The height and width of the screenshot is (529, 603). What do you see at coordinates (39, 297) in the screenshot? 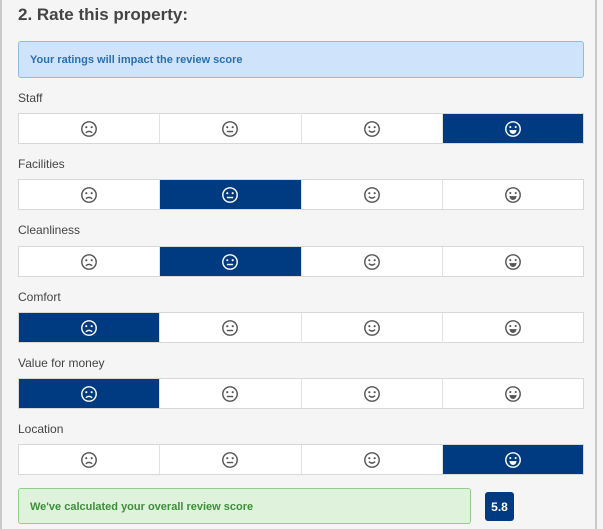
I see `category-label-comfort: Comfort` at bounding box center [39, 297].